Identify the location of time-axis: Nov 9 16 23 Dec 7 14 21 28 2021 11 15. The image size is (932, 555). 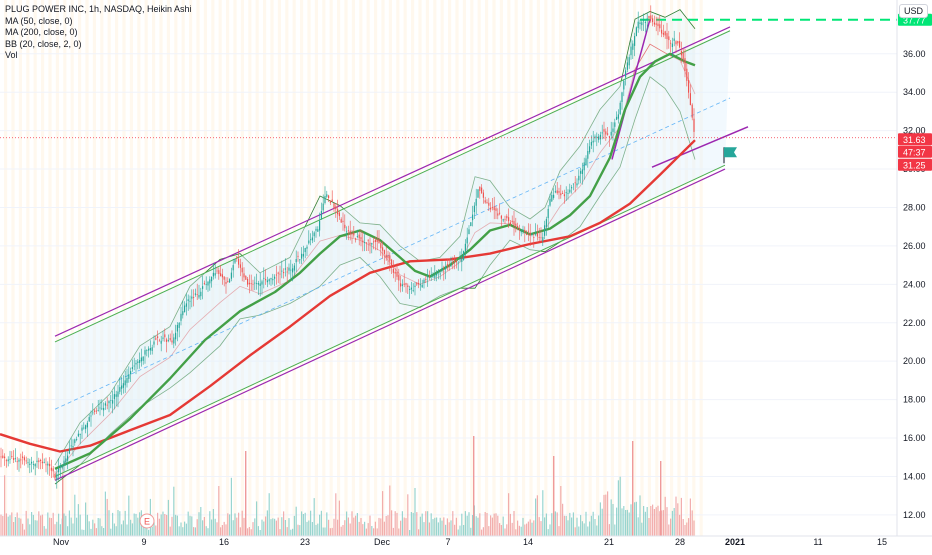
(466, 542).